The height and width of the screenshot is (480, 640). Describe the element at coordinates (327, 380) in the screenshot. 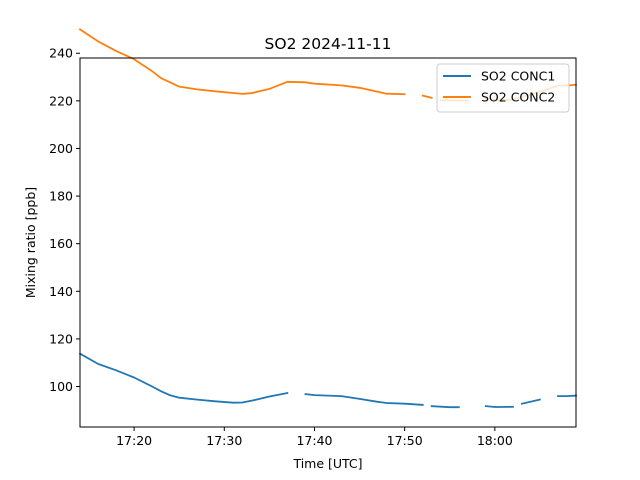

I see `series-so2-conc1` at that location.